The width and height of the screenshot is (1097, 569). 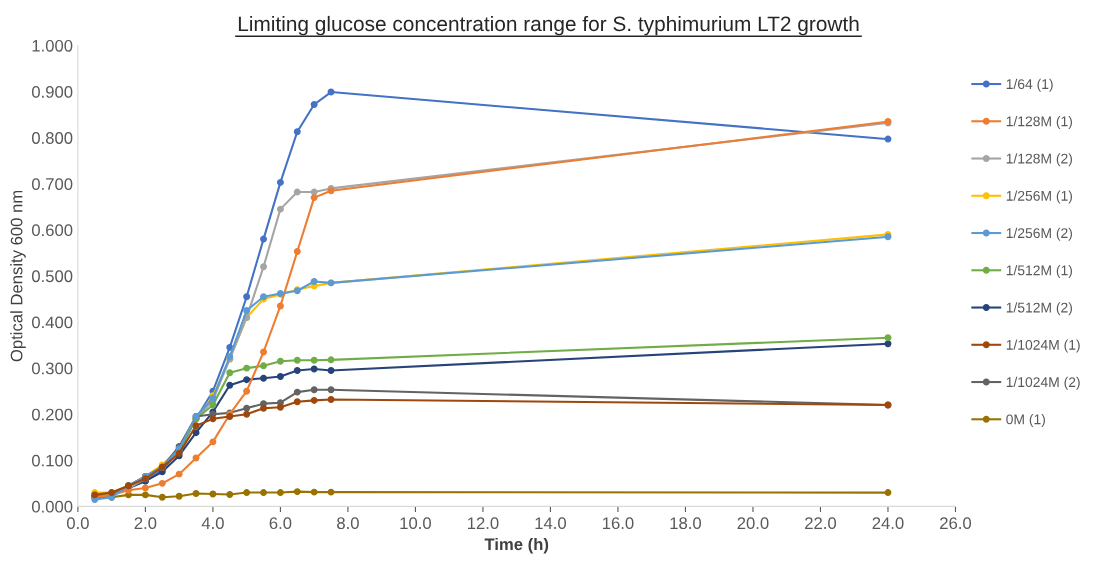 What do you see at coordinates (52, 368) in the screenshot?
I see `y-tick-label: 0.300` at bounding box center [52, 368].